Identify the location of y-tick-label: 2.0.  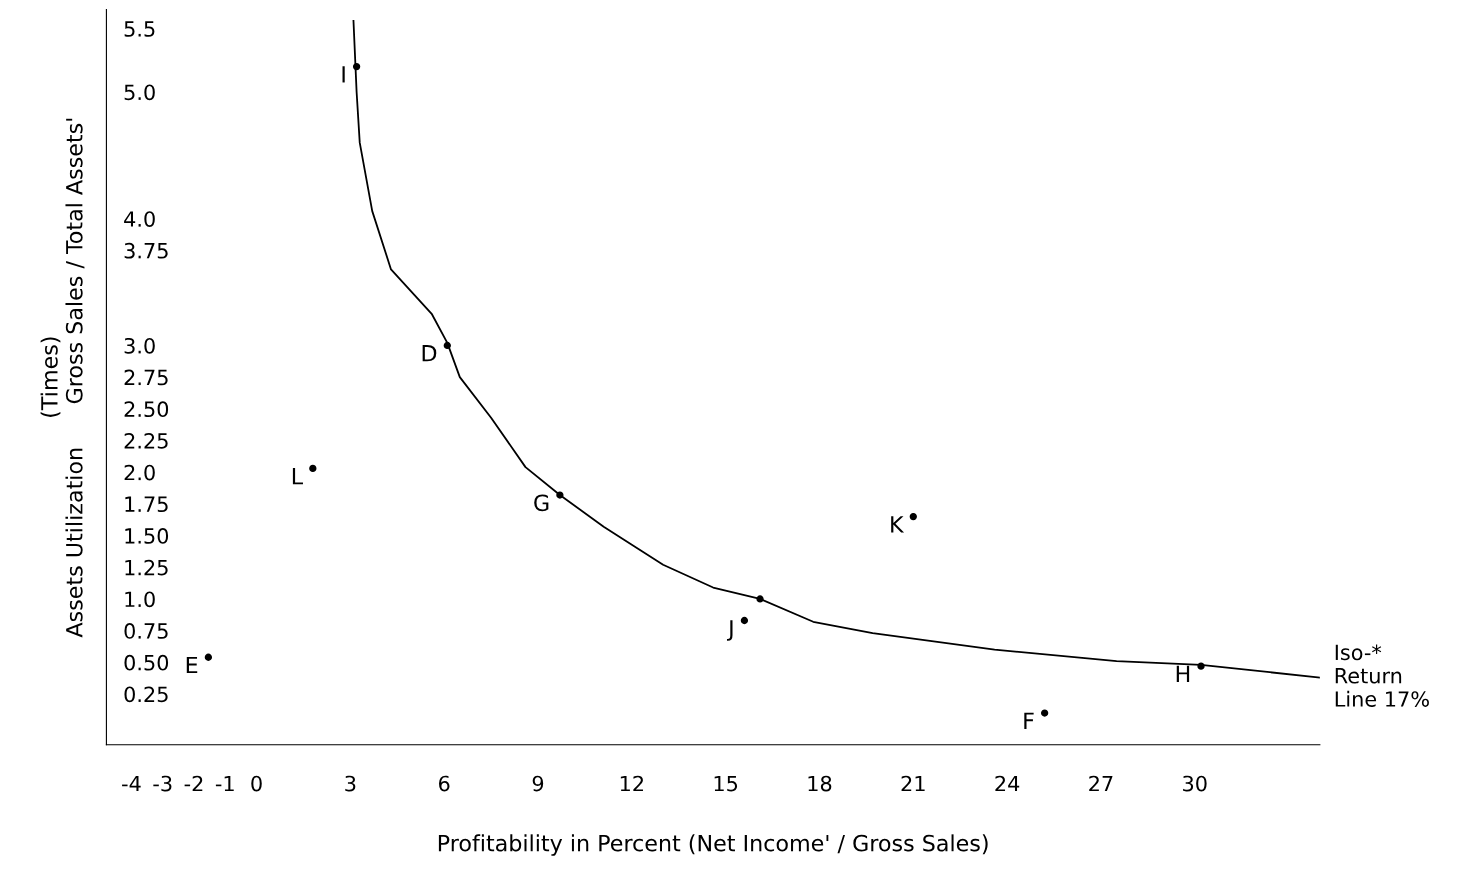
(139, 472).